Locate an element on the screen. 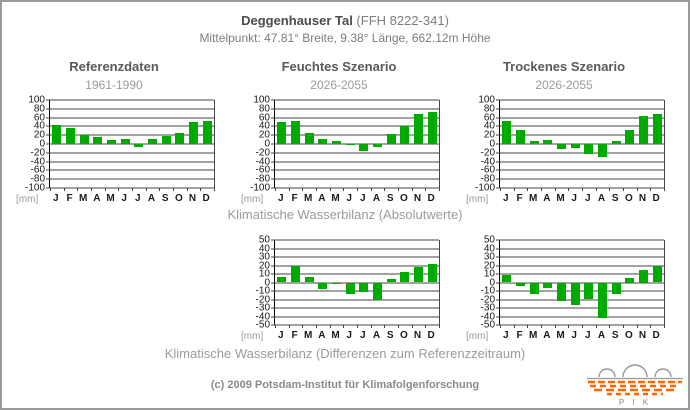 This screenshot has height=410, width=690. y-axis-tick-label: 10 is located at coordinates (489, 274).